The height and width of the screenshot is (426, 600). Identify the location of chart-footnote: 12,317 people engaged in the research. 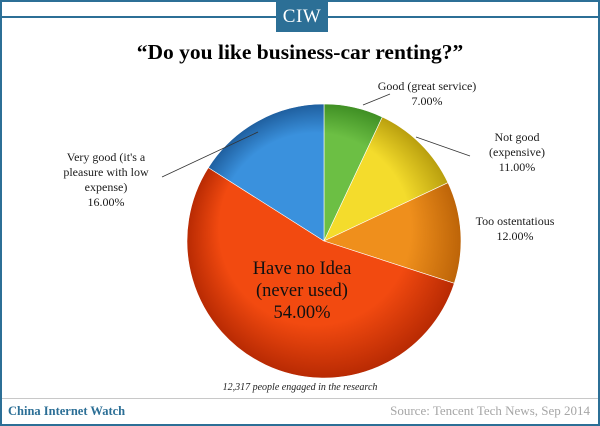
(300, 387).